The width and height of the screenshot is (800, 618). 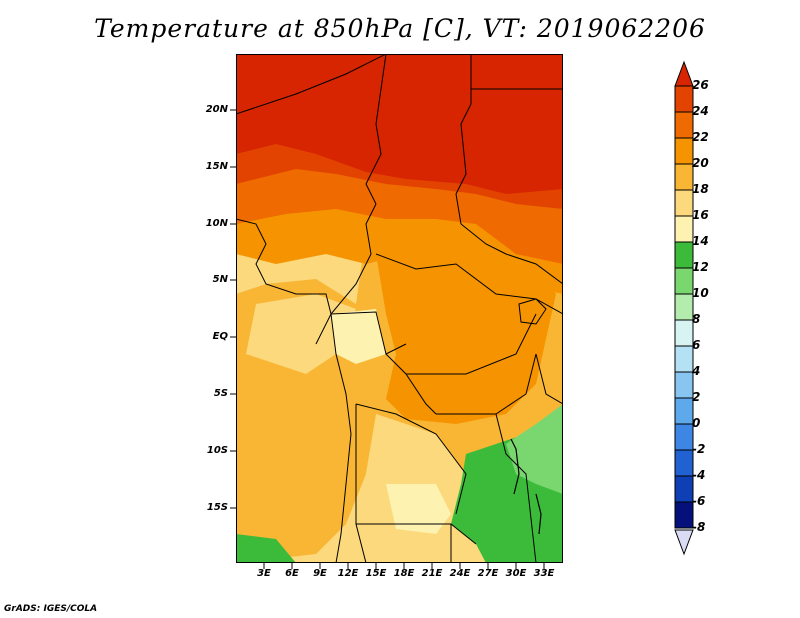 I want to click on lon-label: 15E, so click(x=376, y=573).